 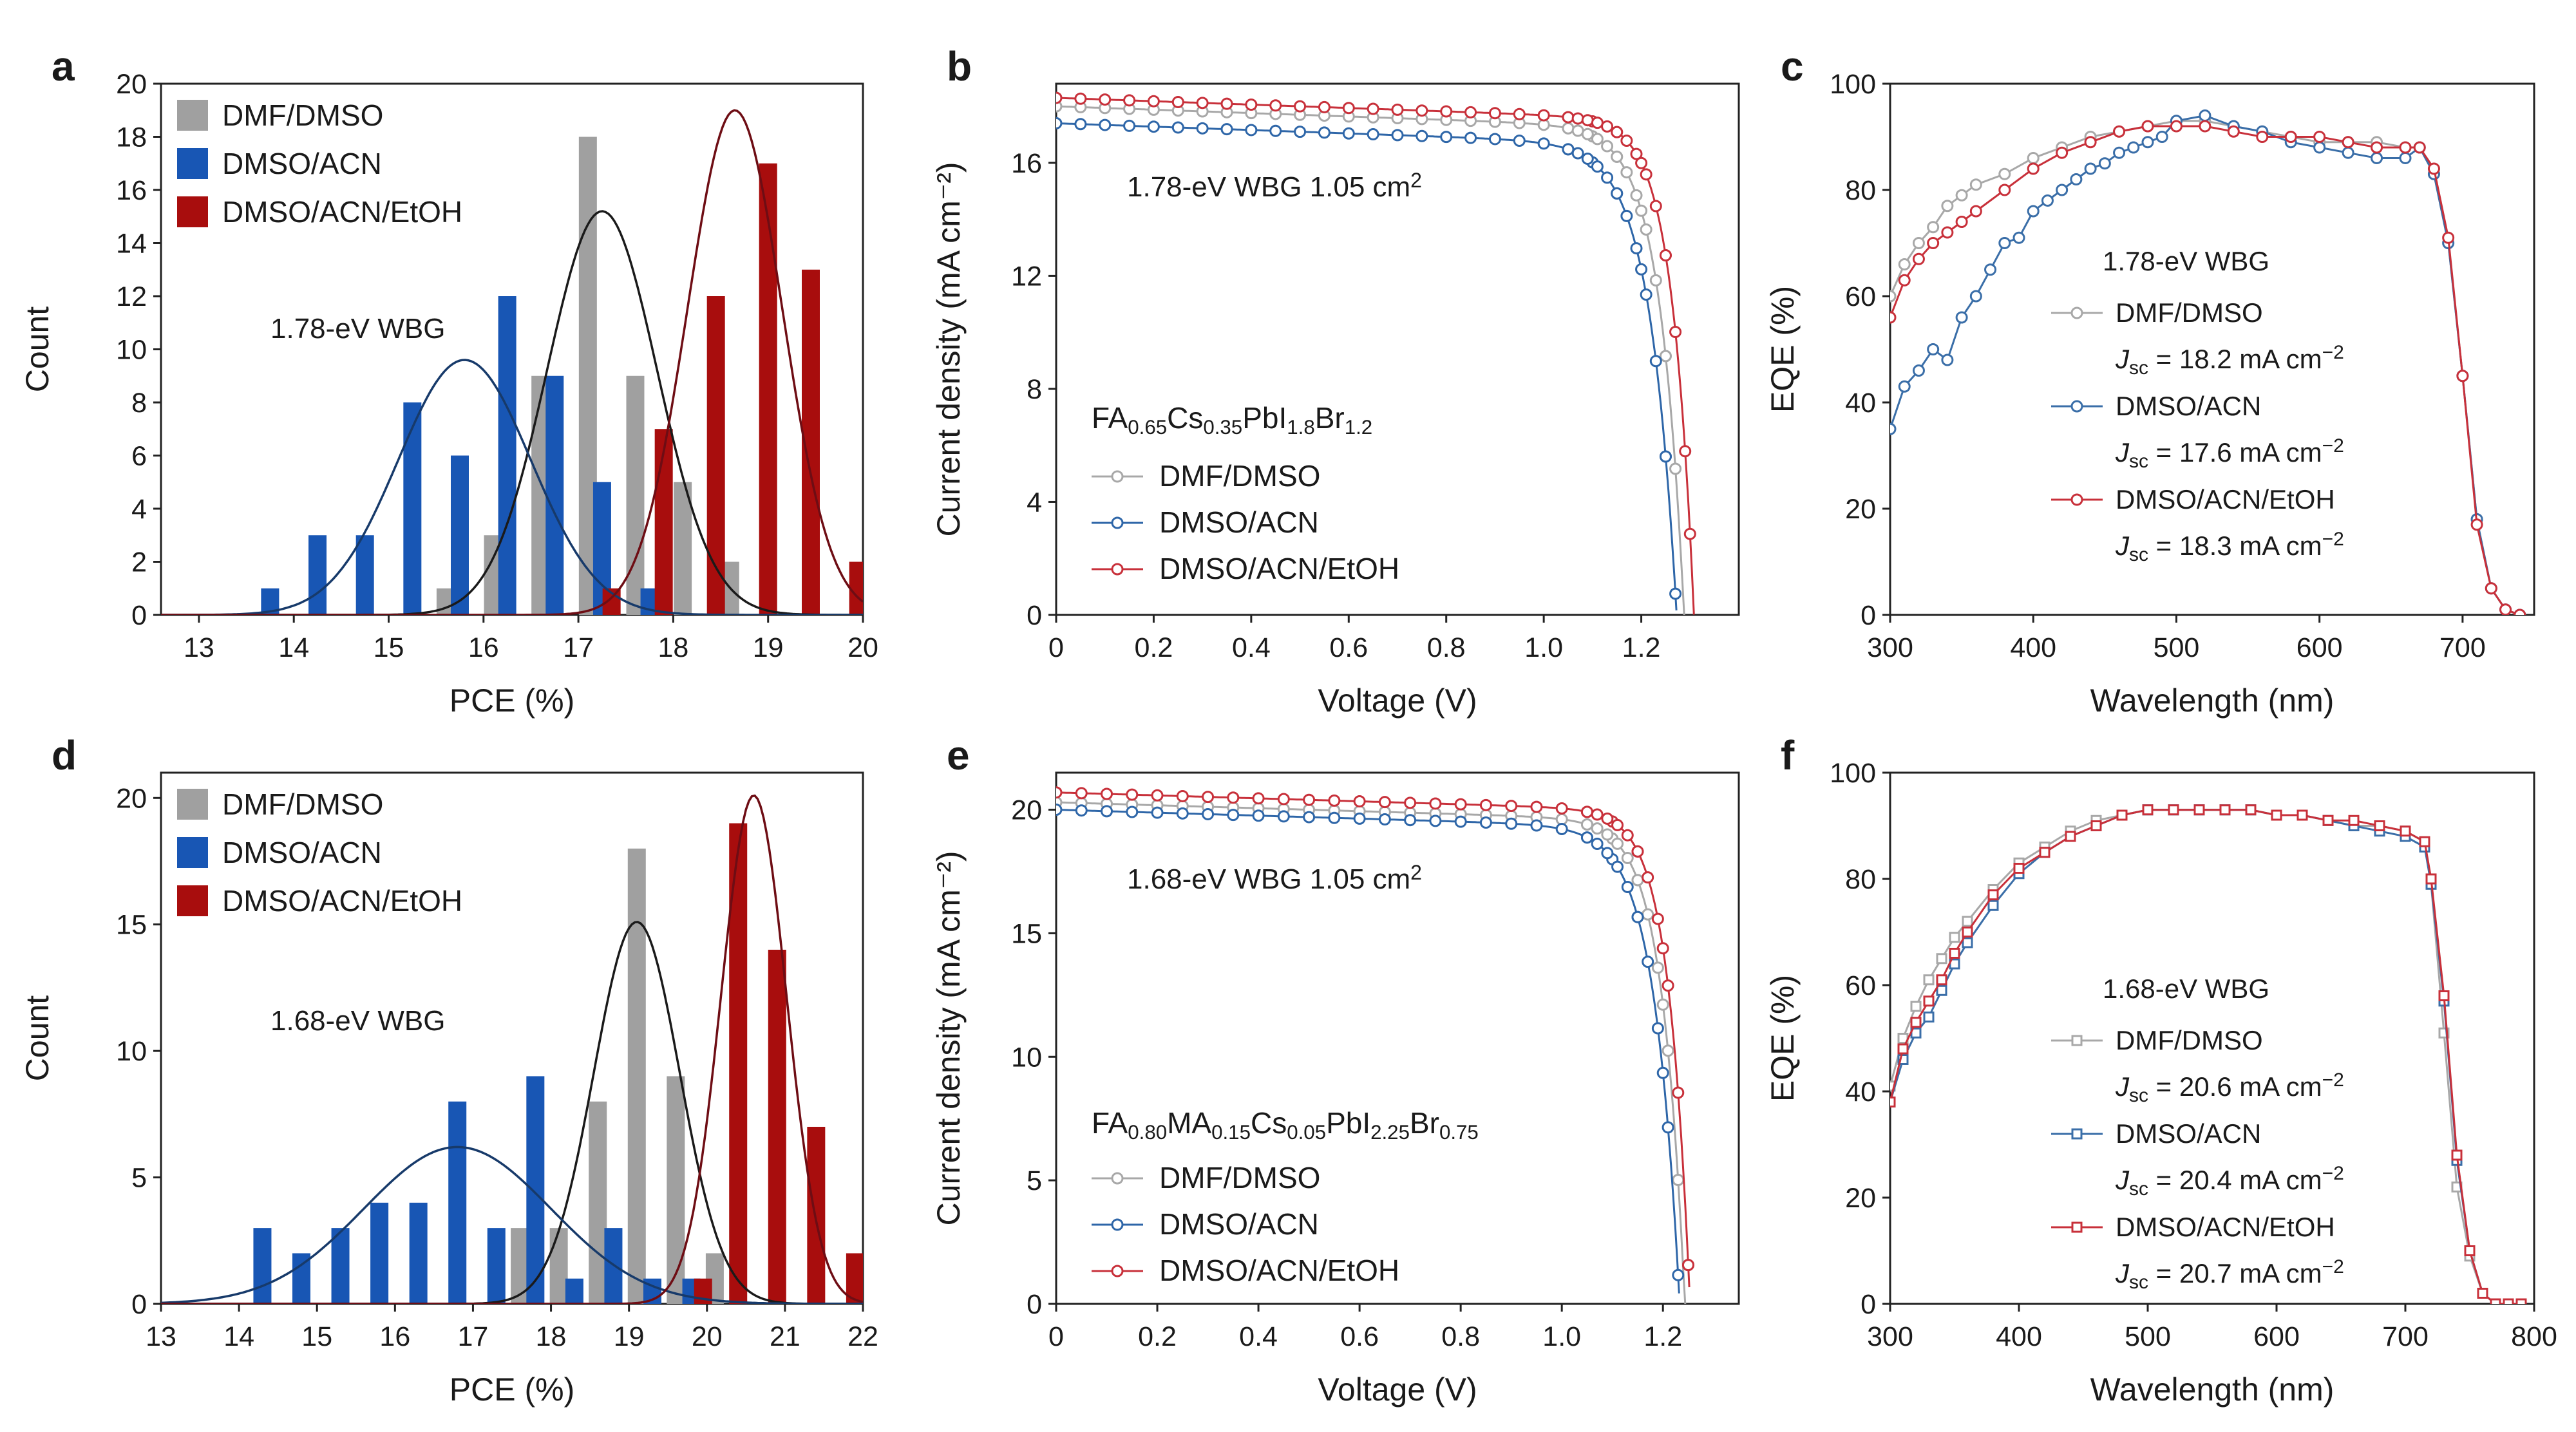 What do you see at coordinates (1375, 1045) in the screenshot?
I see `plot-area` at bounding box center [1375, 1045].